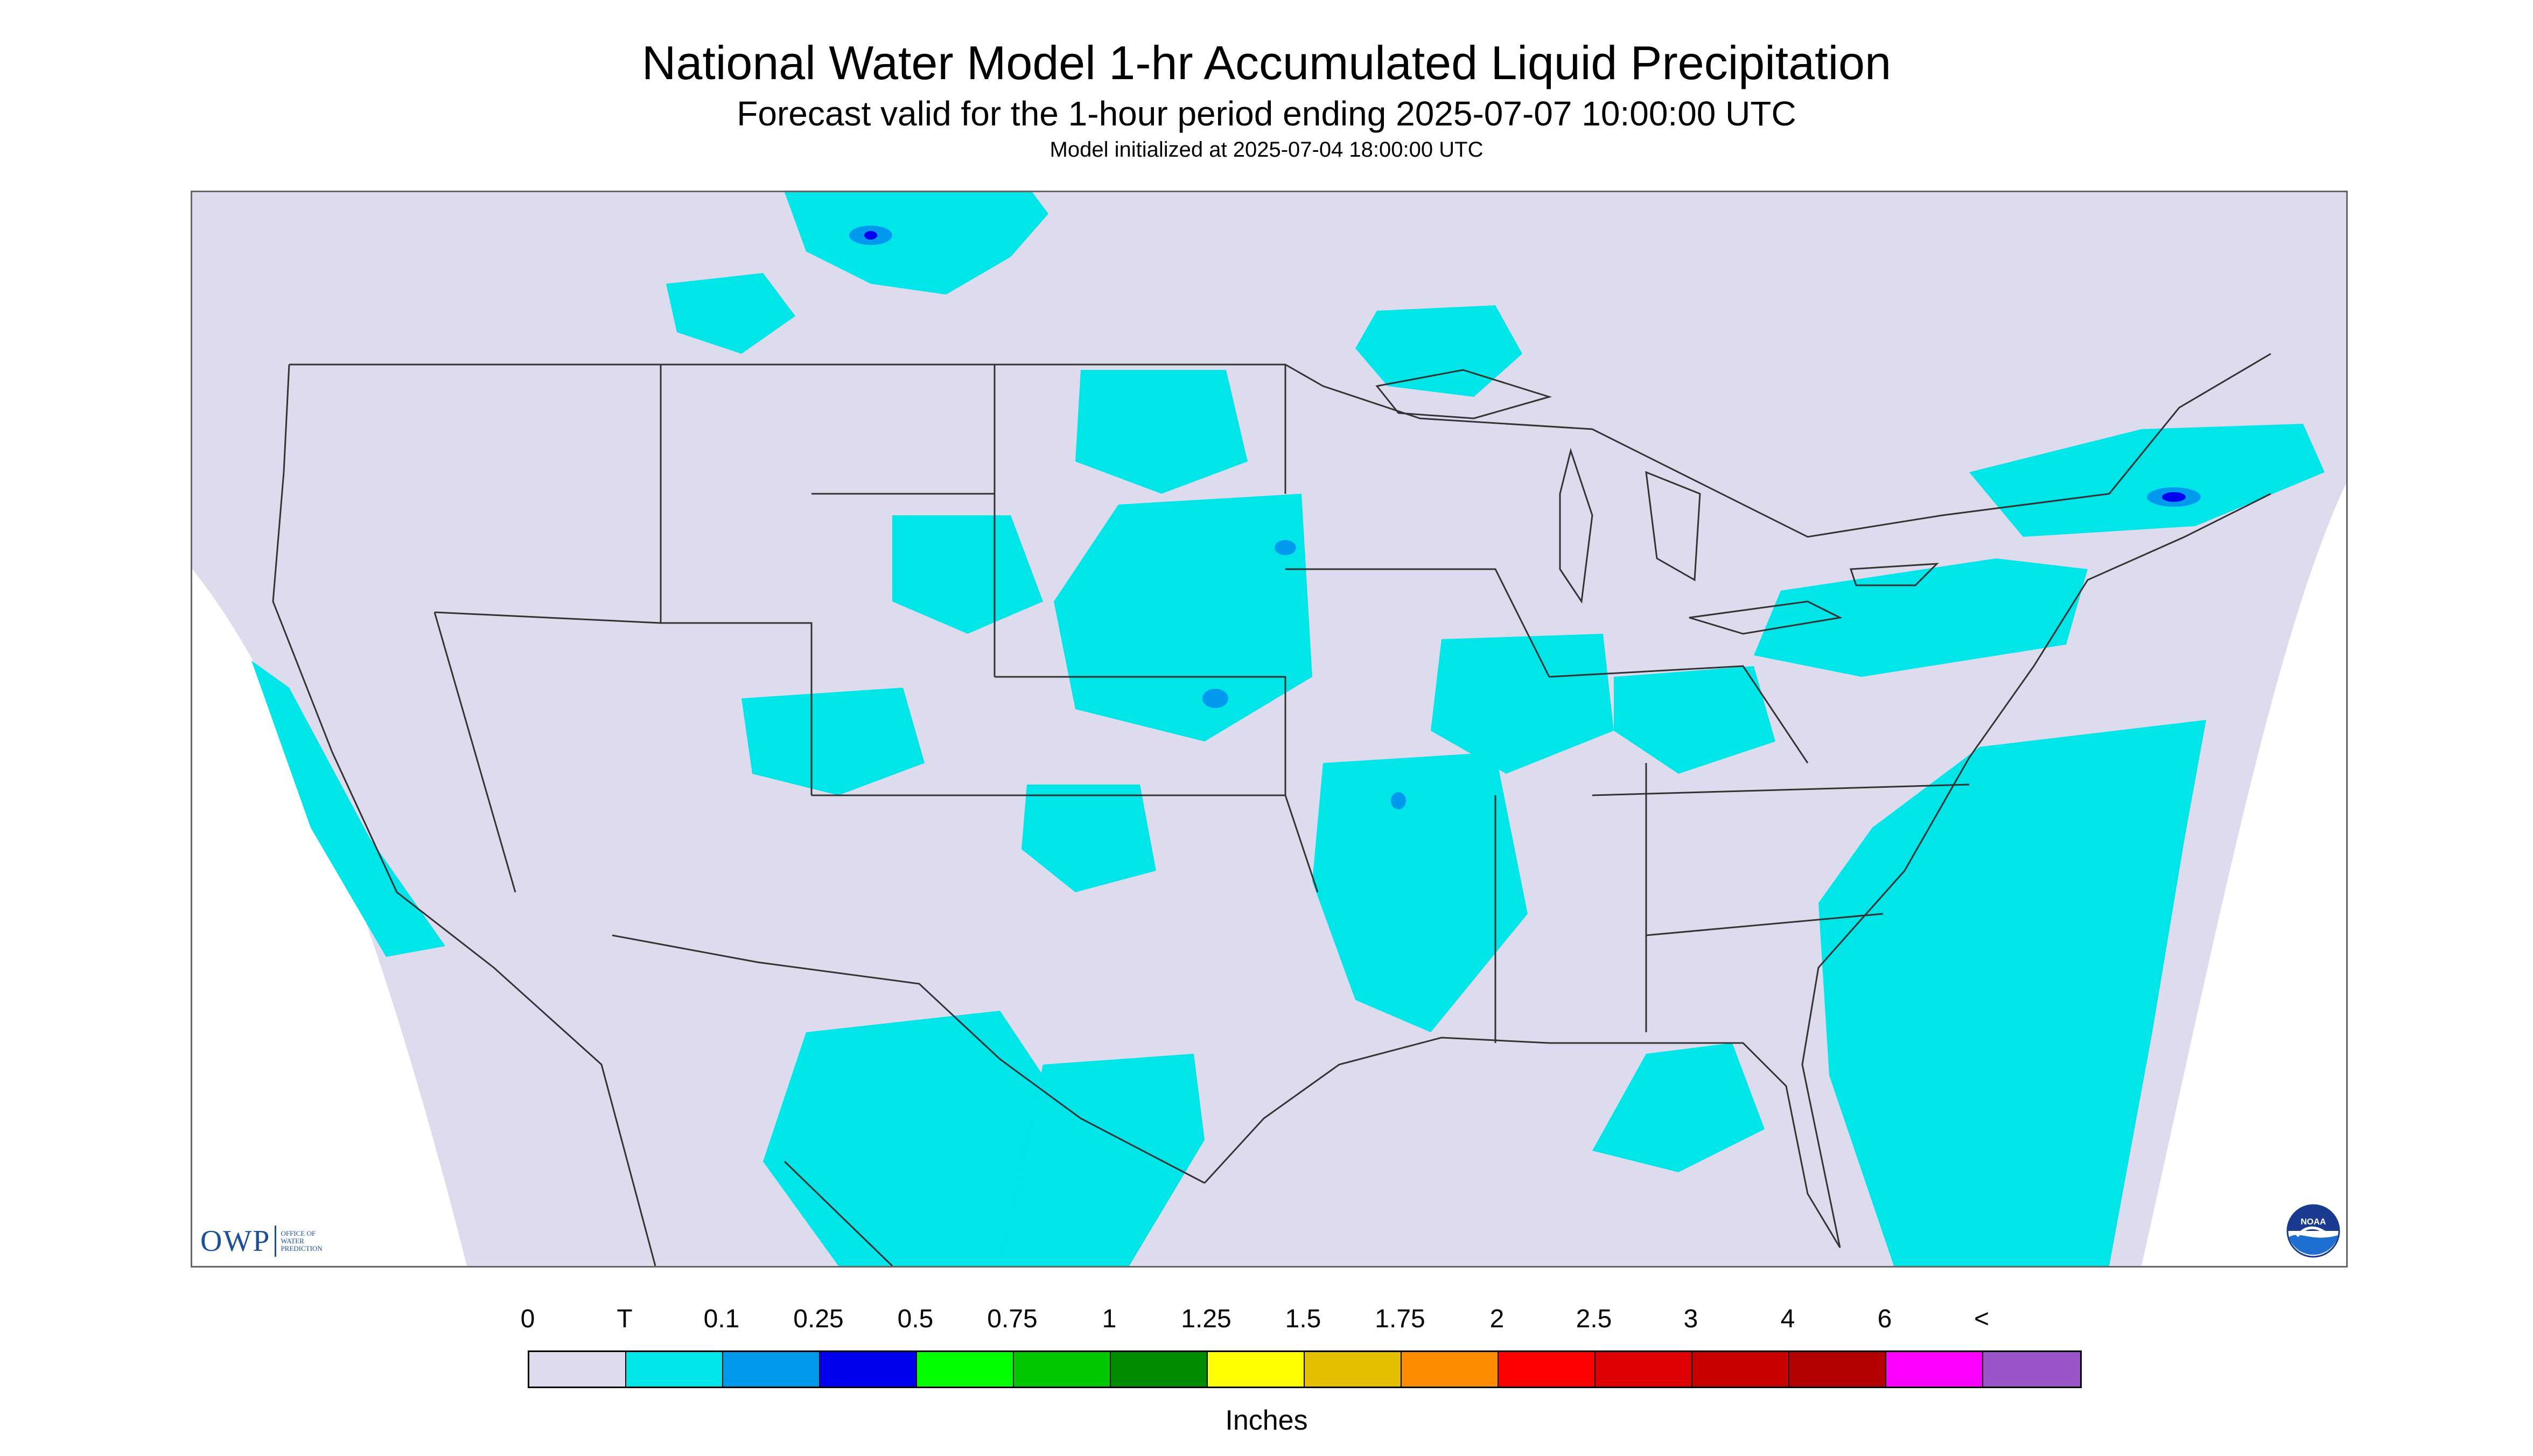 The image size is (2533, 1456). Describe the element at coordinates (2147, 480) in the screenshot. I see `precip-area-new-england` at that location.